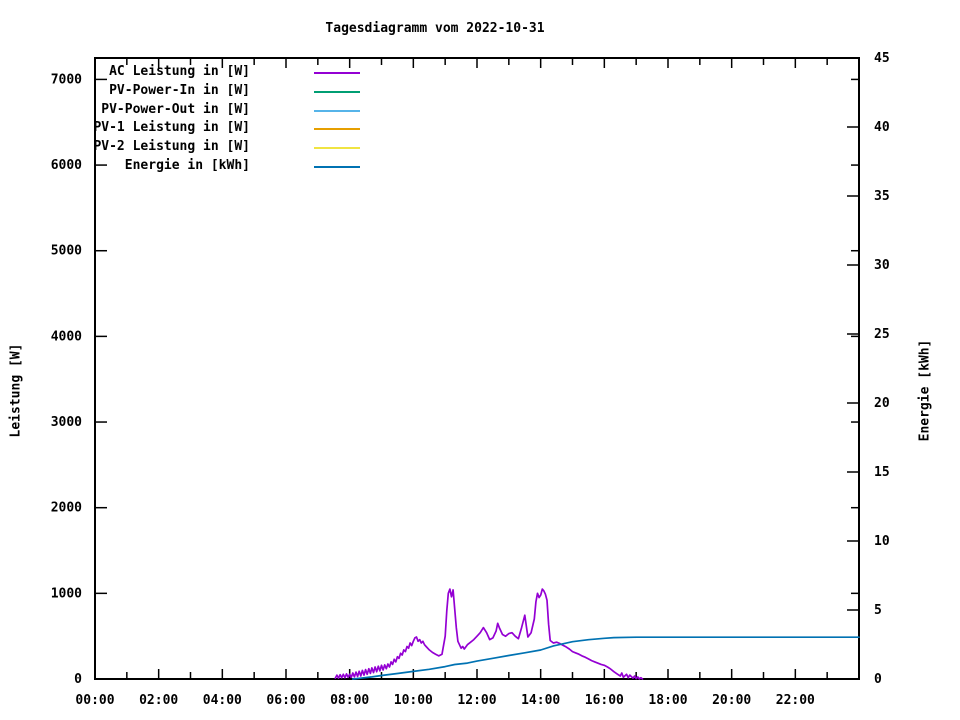 This screenshot has width=960, height=720. What do you see at coordinates (731, 700) in the screenshot?
I see `x-tick-label: 20:00` at bounding box center [731, 700].